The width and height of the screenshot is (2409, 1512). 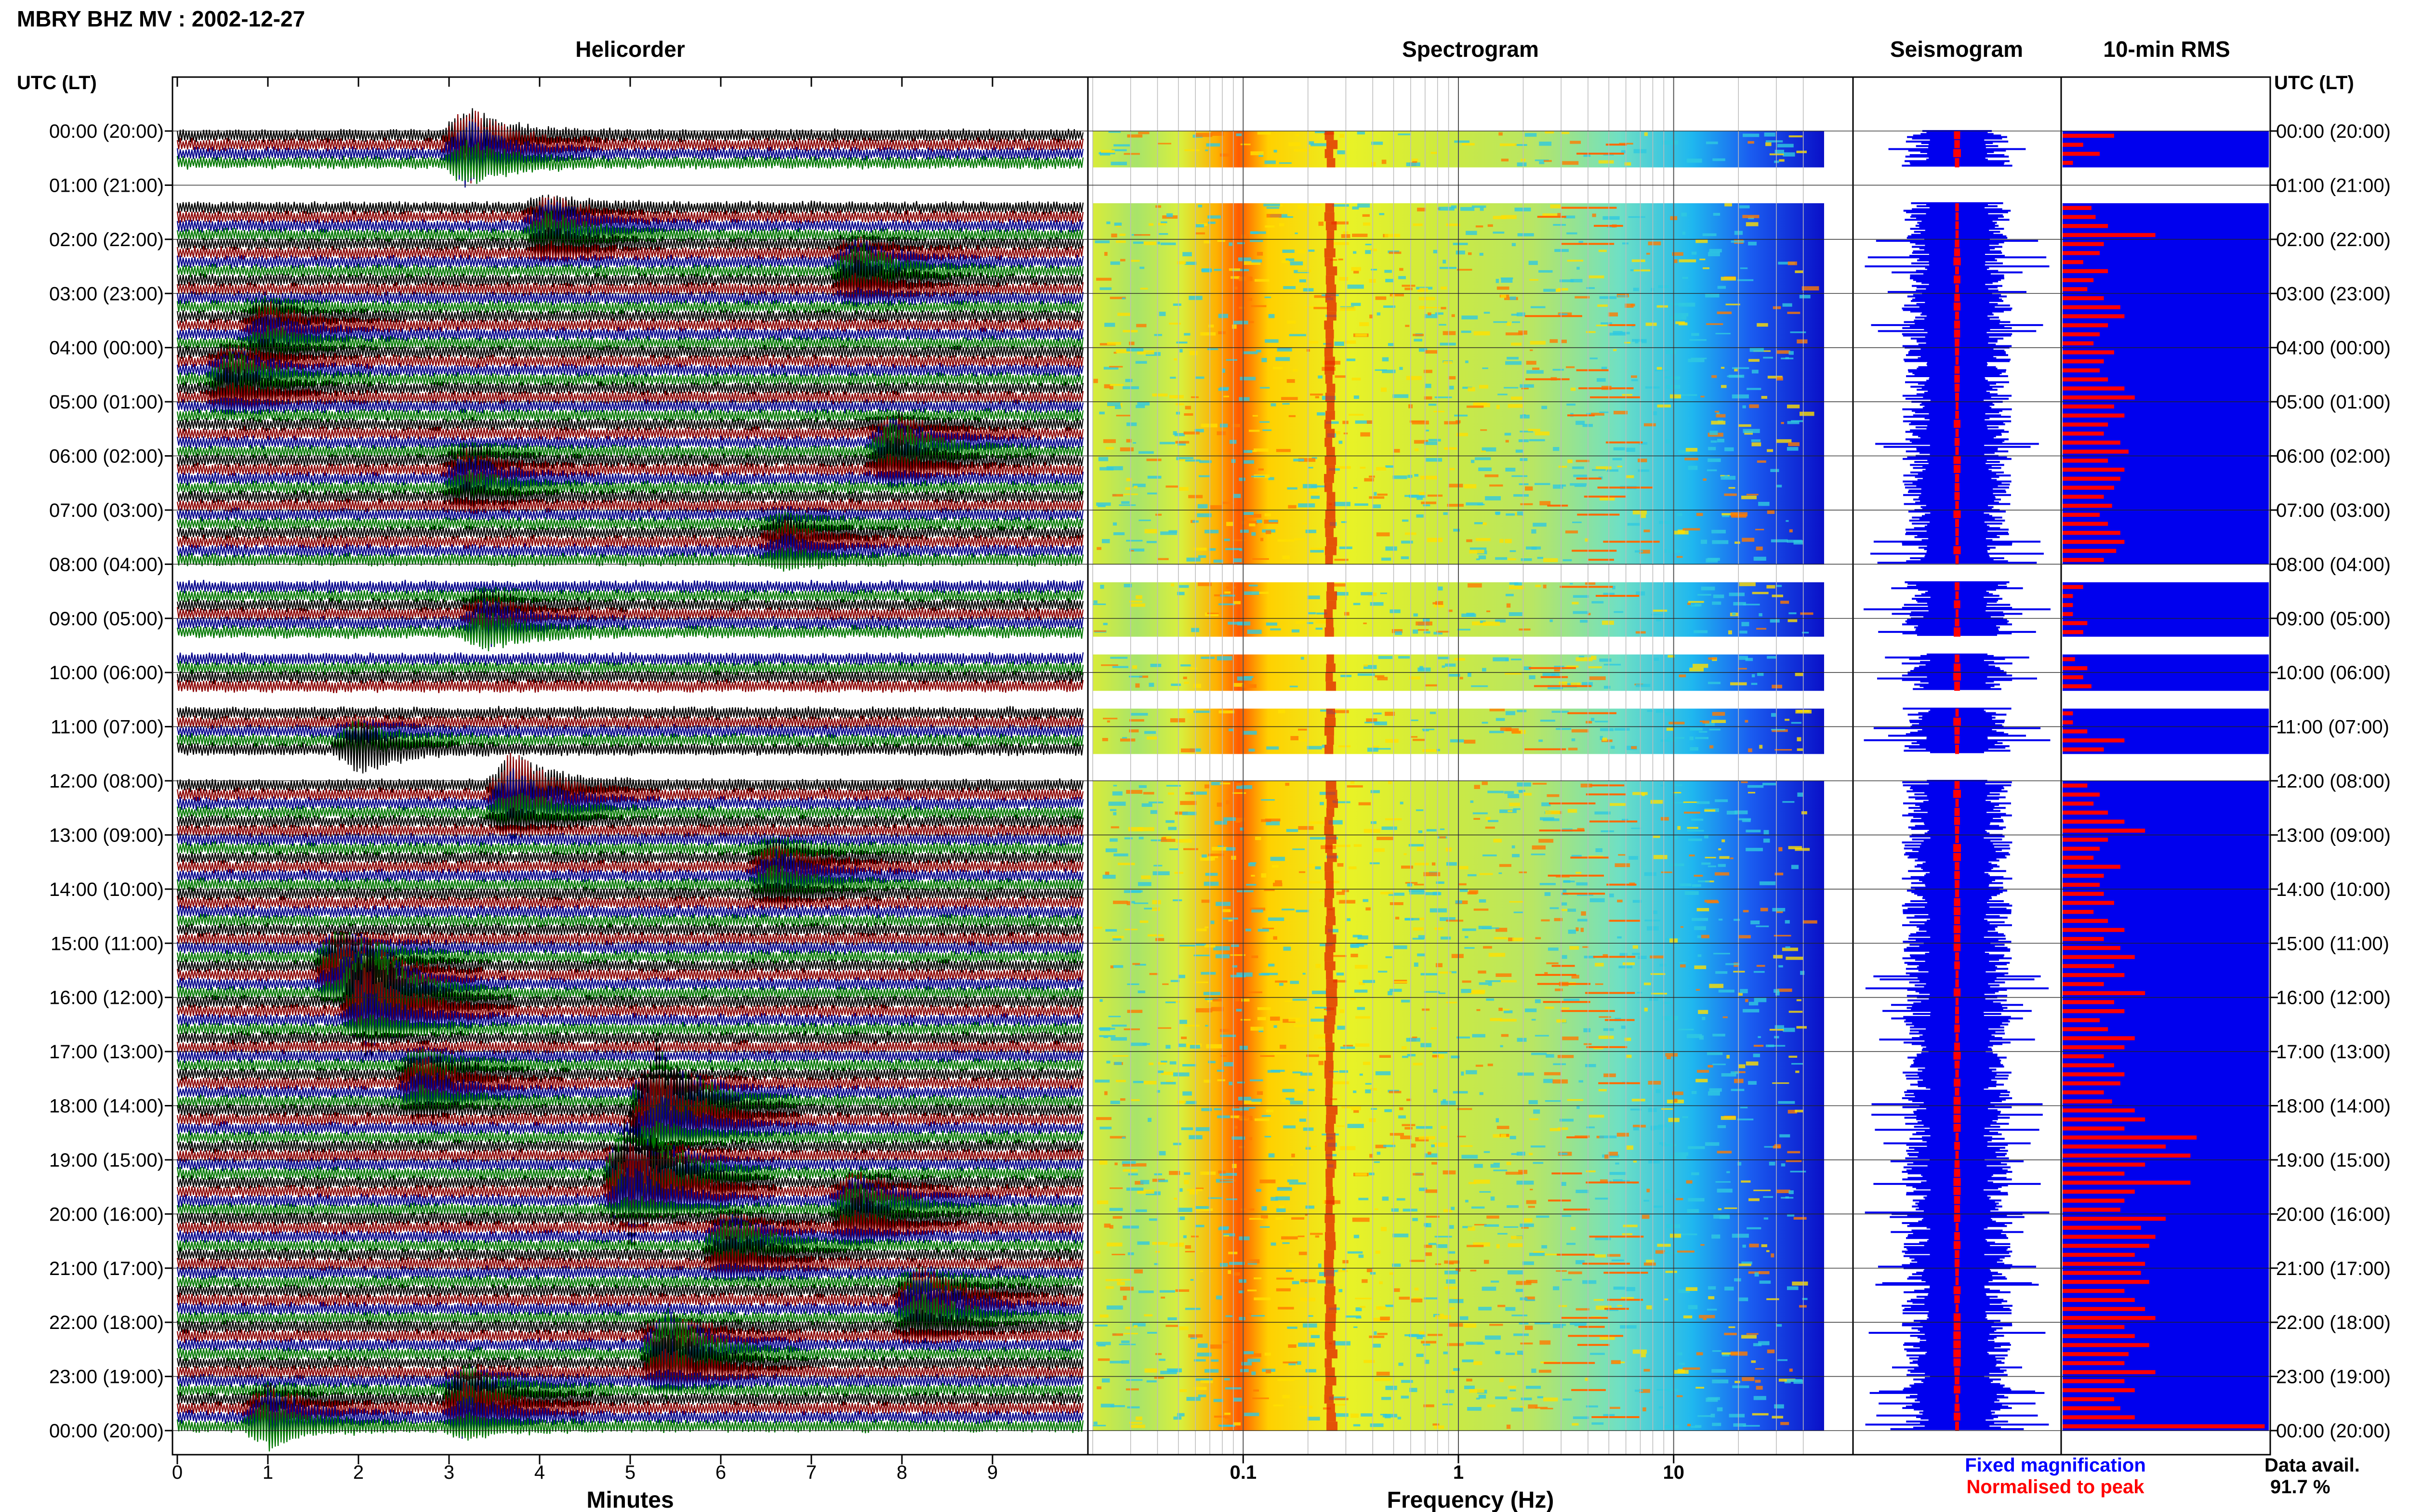 What do you see at coordinates (630, 848) in the screenshot?
I see `helicorder-trace` at bounding box center [630, 848].